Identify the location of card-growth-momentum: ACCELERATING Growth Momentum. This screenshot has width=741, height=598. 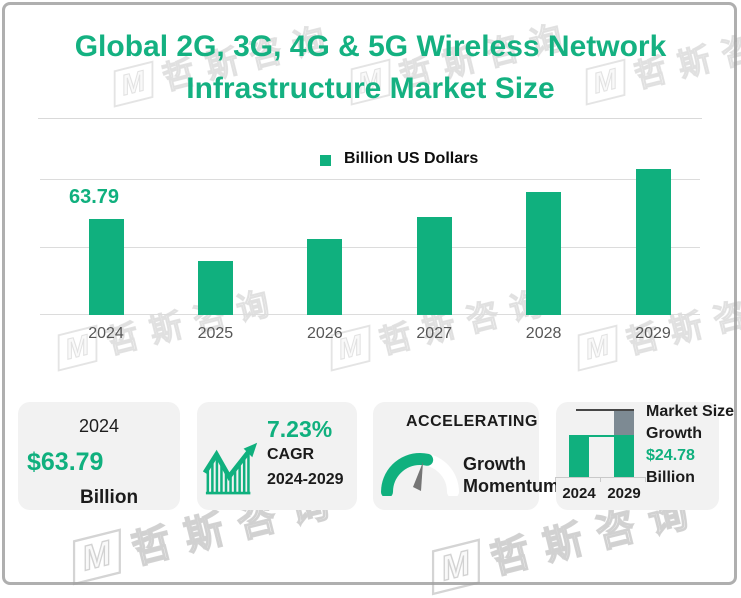
(466, 456).